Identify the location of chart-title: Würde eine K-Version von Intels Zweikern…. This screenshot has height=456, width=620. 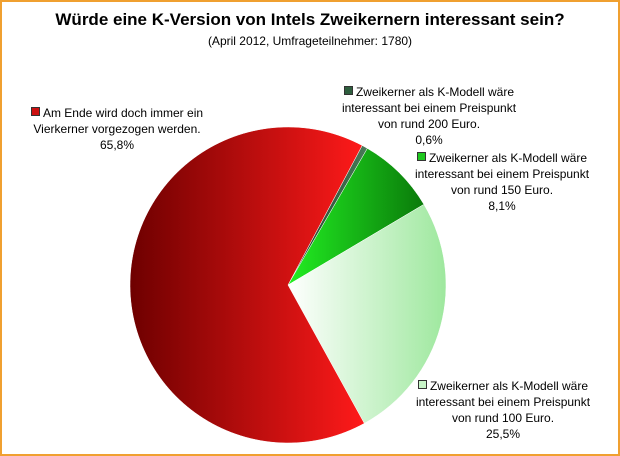
(310, 19).